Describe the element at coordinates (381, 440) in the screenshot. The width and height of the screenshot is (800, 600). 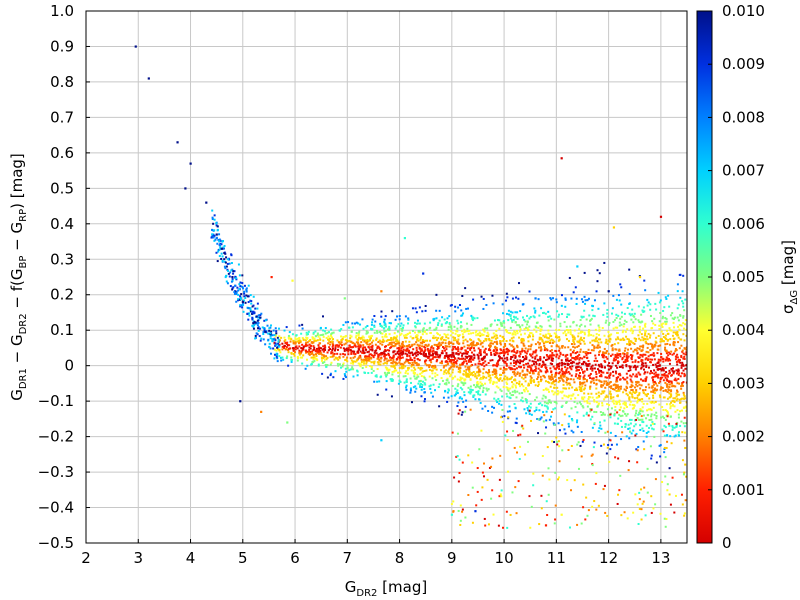
I see `outlier-point` at that location.